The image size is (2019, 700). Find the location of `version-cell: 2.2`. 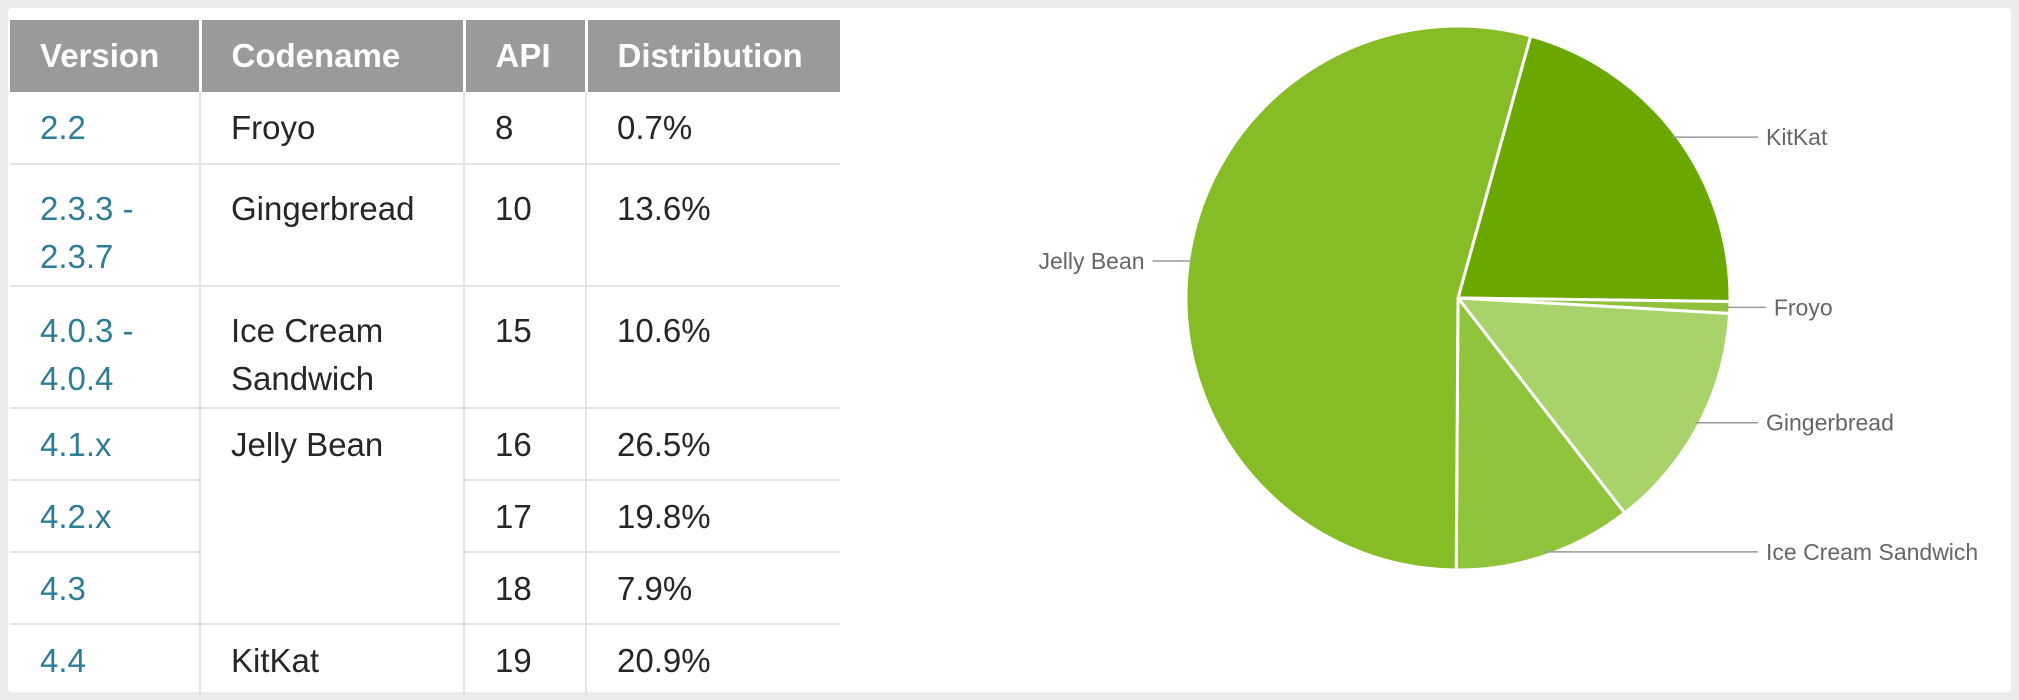

version-cell: 2.2 is located at coordinates (105, 128).